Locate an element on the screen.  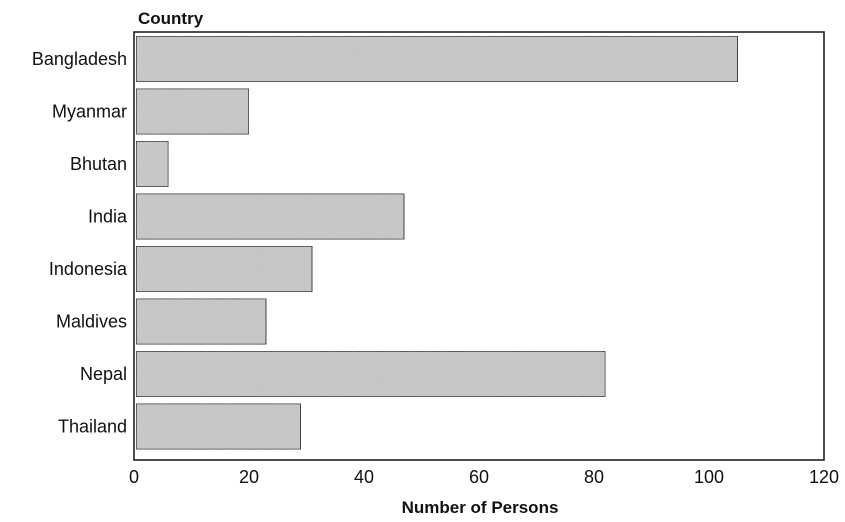
bar-indonesia is located at coordinates (224, 269).